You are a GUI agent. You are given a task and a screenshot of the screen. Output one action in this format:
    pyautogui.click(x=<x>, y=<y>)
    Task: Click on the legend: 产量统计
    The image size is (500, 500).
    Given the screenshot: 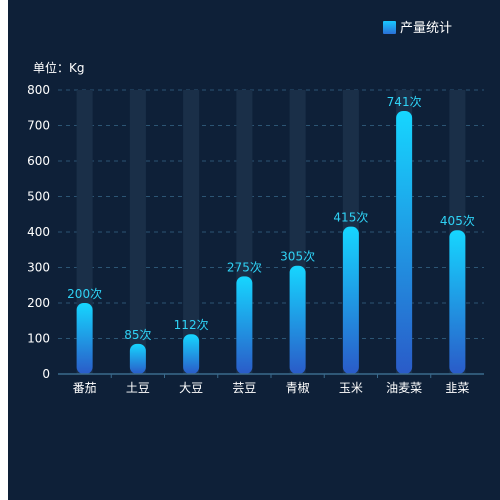 What is the action you would take?
    pyautogui.click(x=417, y=28)
    